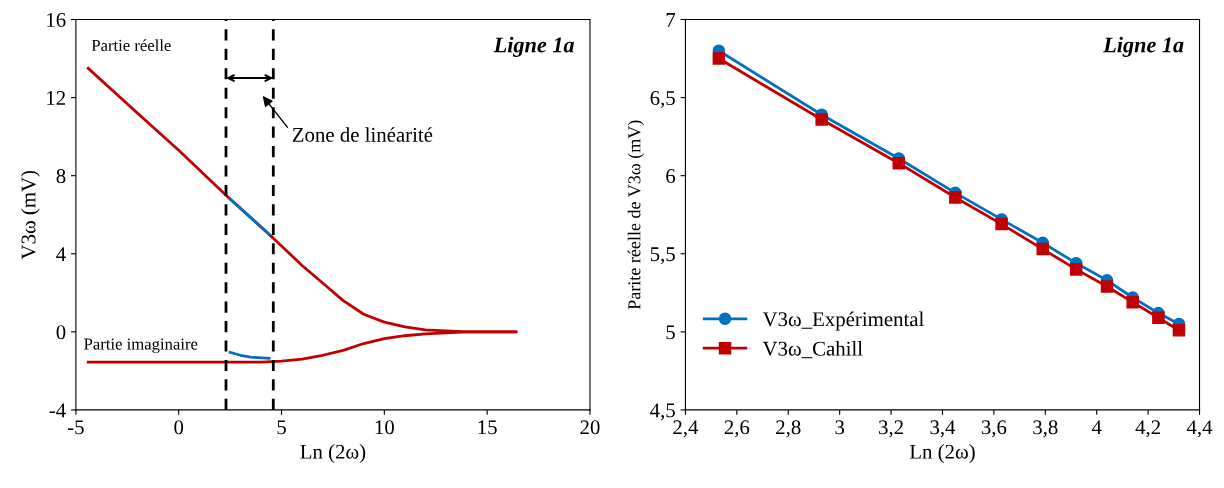 Image resolution: width=1224 pixels, height=488 pixels. I want to click on x-tick-label: 2,4, so click(686, 429).